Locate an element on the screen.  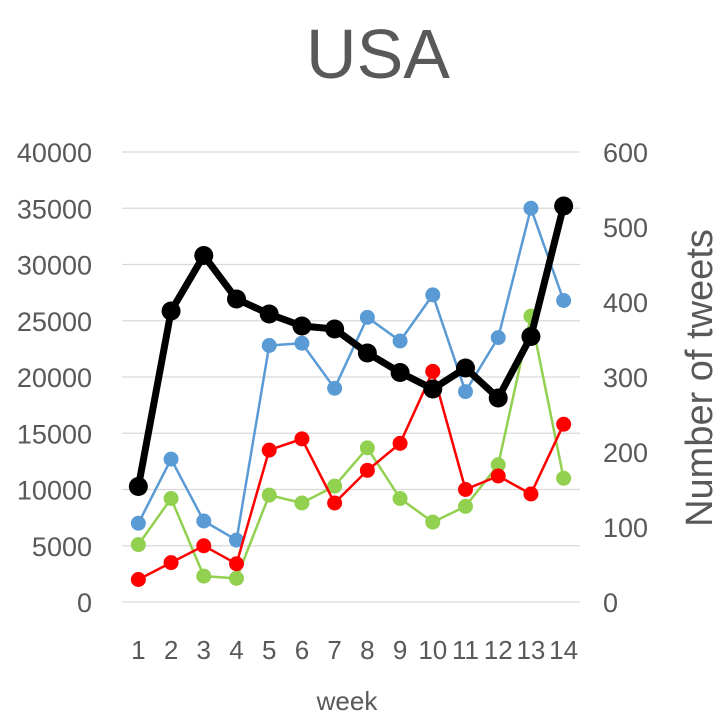
right-tick-label: 100 is located at coordinates (625, 528).